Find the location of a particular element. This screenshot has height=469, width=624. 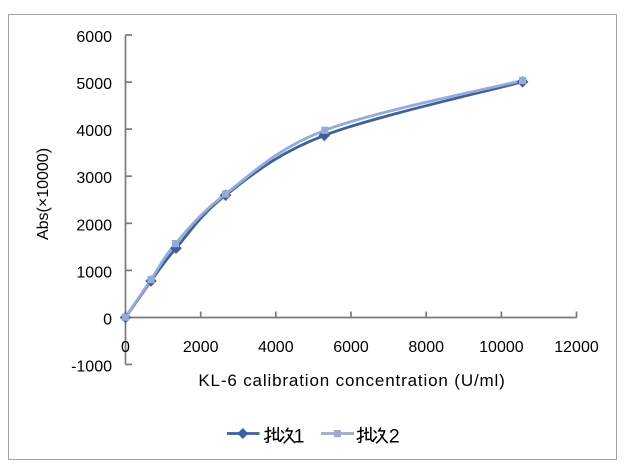

svg-text: 3000 is located at coordinates (94, 178).